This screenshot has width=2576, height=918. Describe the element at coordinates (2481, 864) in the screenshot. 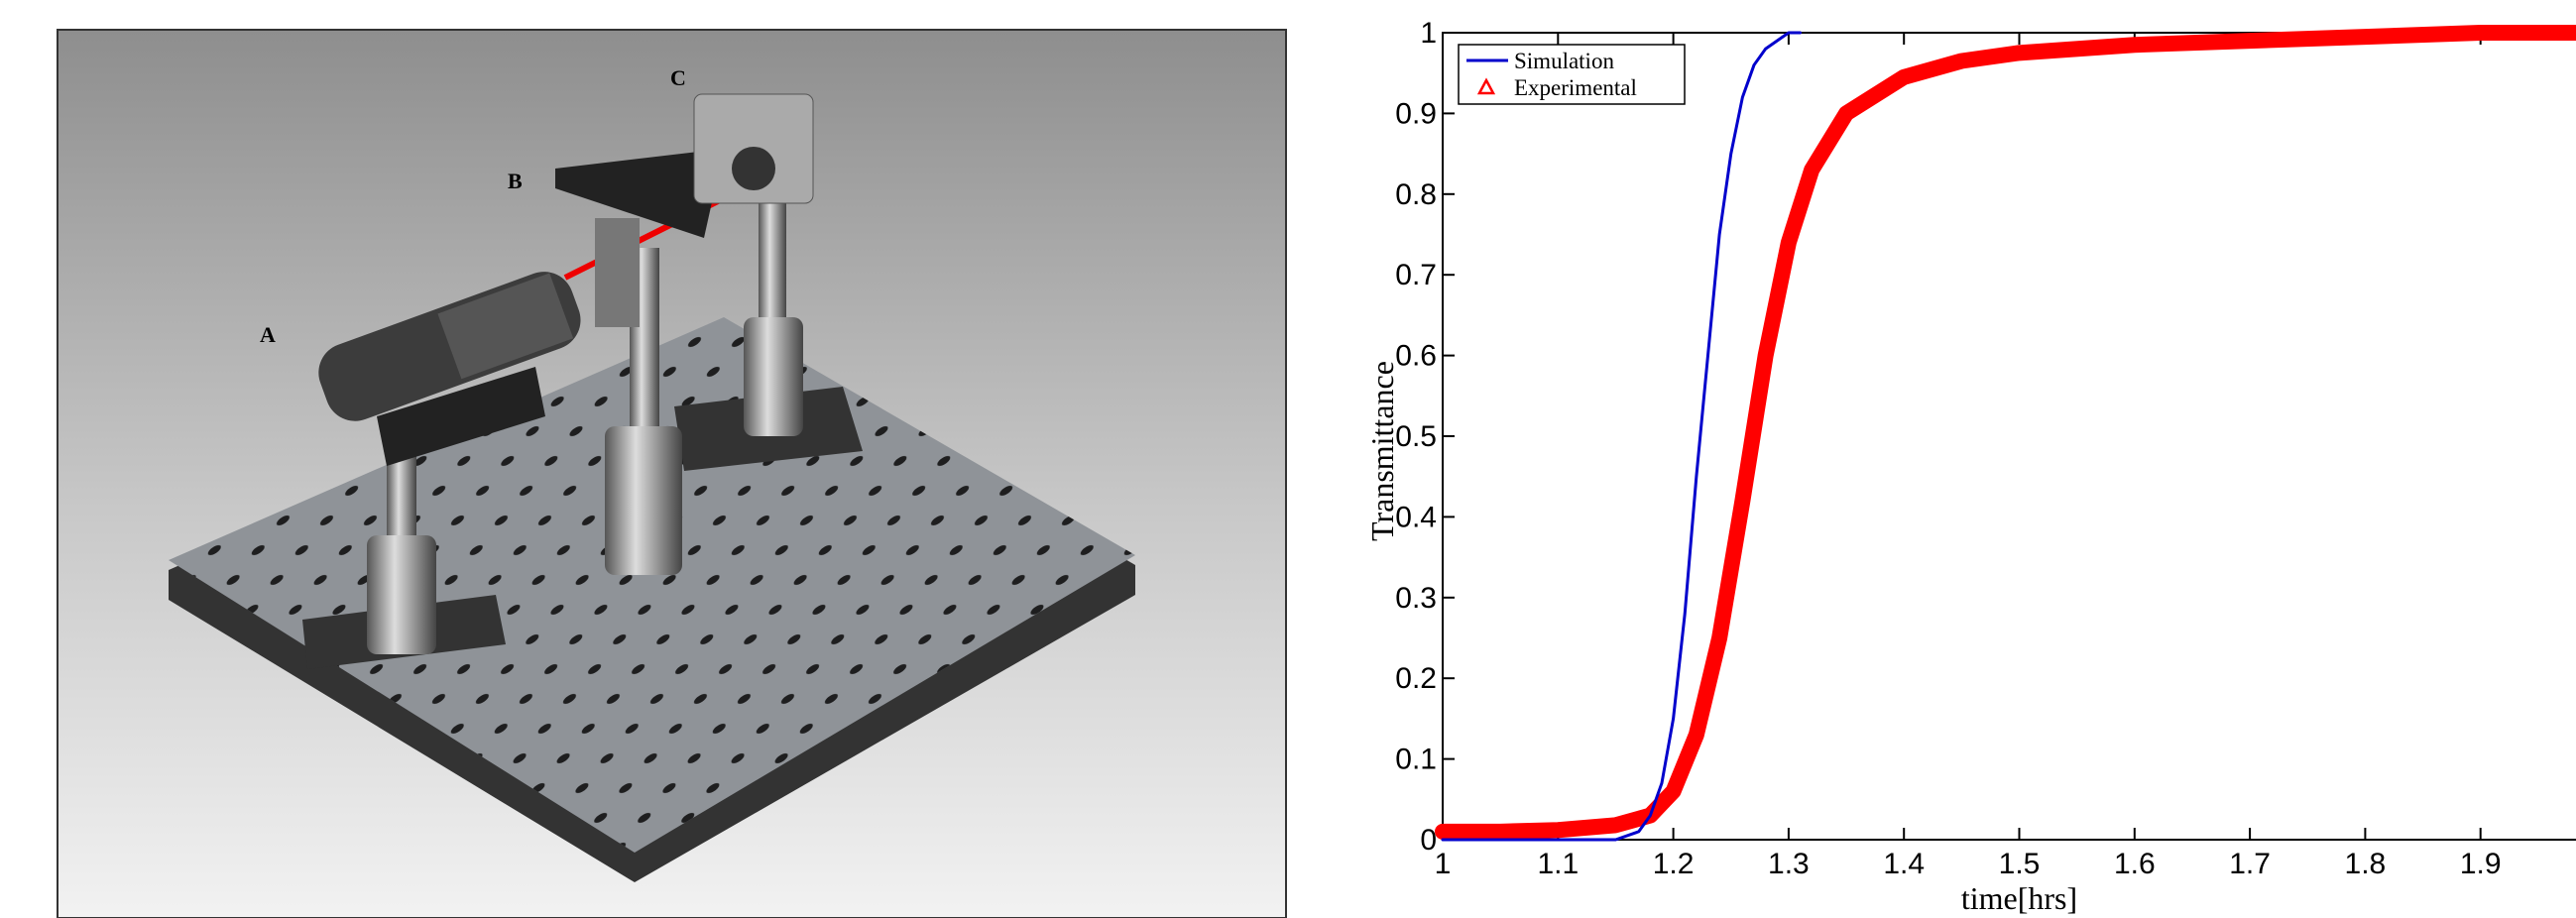

I see `x-tick-label: 1.9` at that location.